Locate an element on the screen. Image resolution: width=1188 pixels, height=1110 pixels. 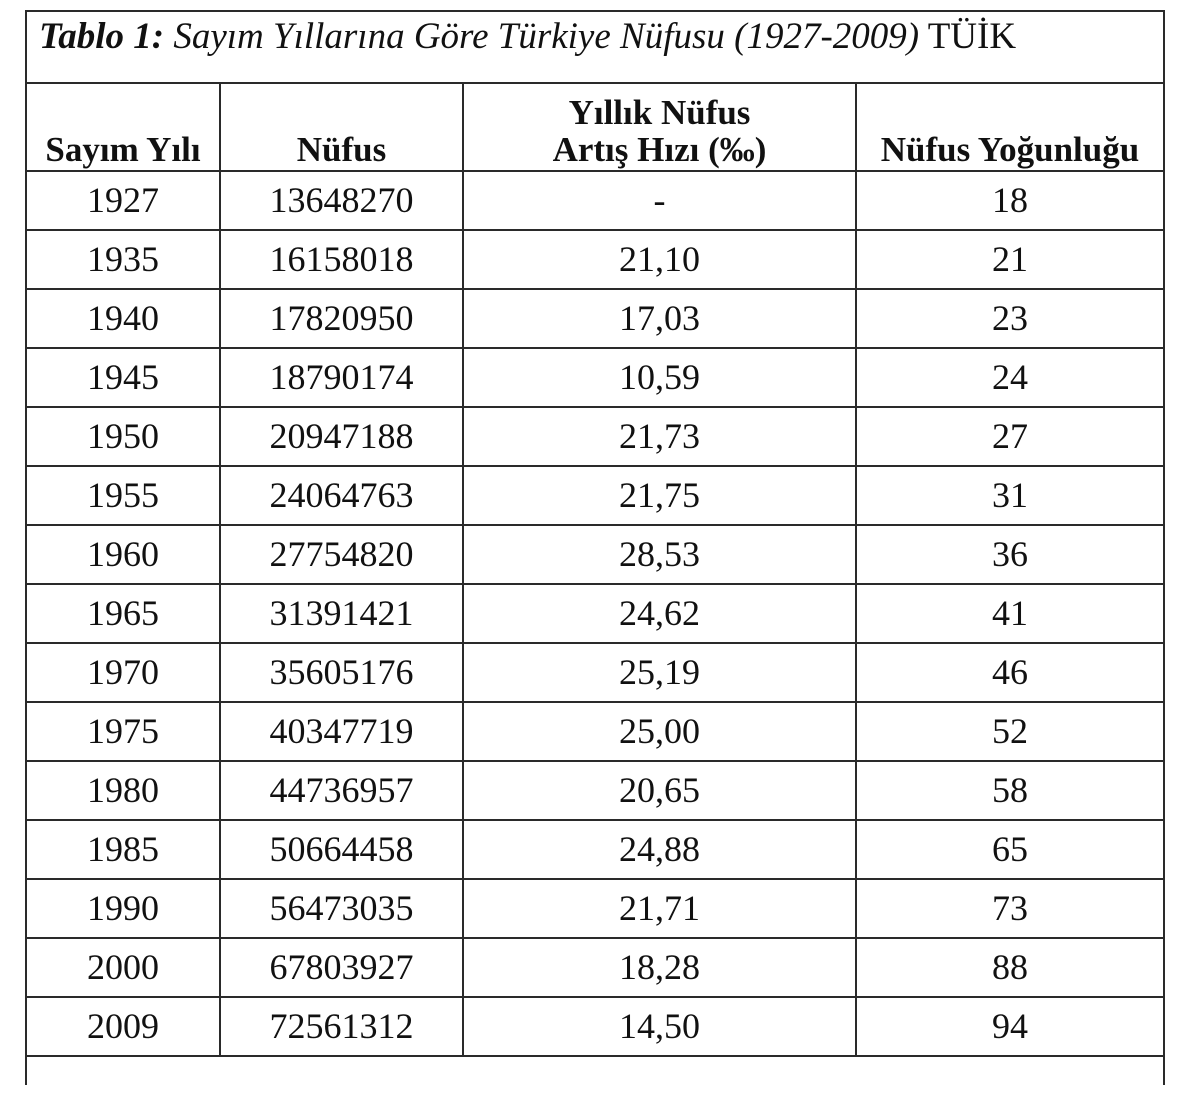
cell-population: 16158018 is located at coordinates (341, 259).